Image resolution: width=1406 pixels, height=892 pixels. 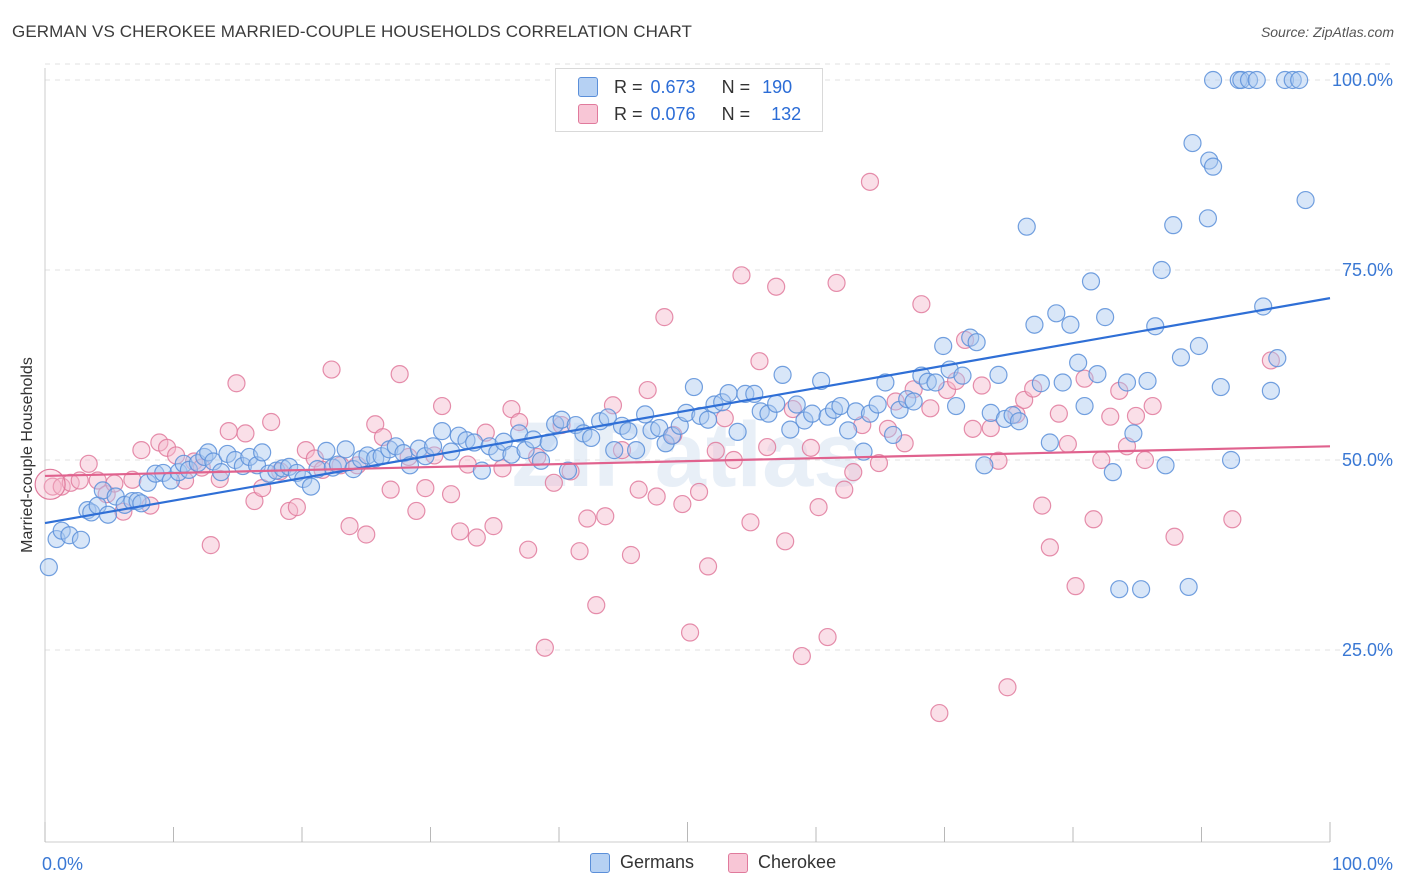 What do you see at coordinates (777, 86) in the screenshot?
I see `germans-n-value: 190` at bounding box center [777, 86].